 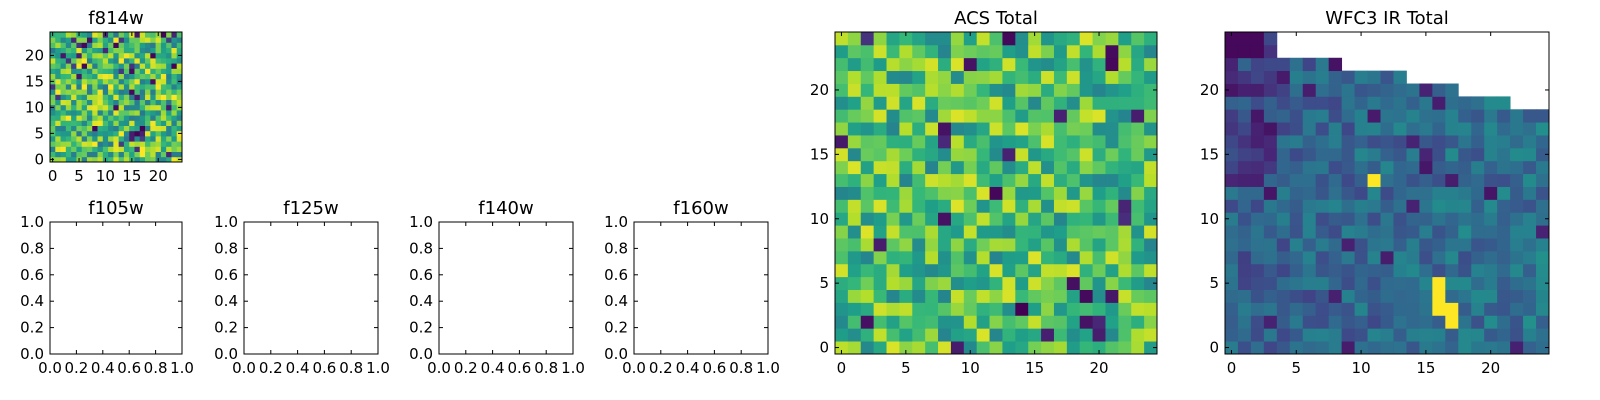 I want to click on y-tick-label: 0.0, so click(x=616, y=354).